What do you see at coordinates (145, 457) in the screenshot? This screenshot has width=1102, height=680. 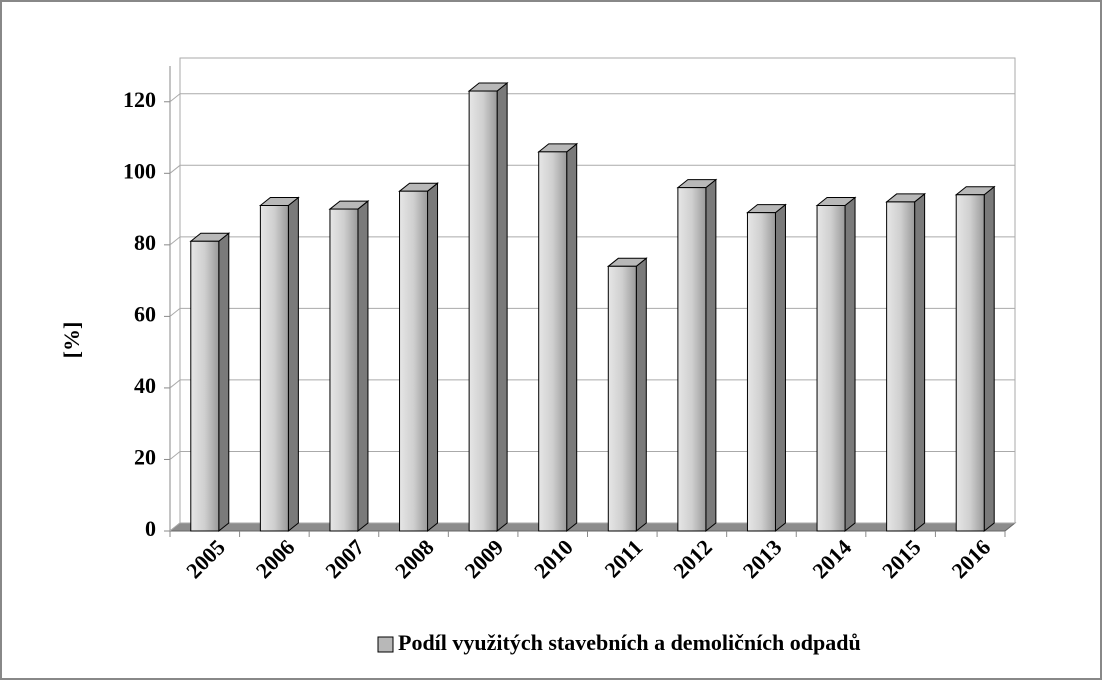 I see `y-tick-label: 20` at bounding box center [145, 457].